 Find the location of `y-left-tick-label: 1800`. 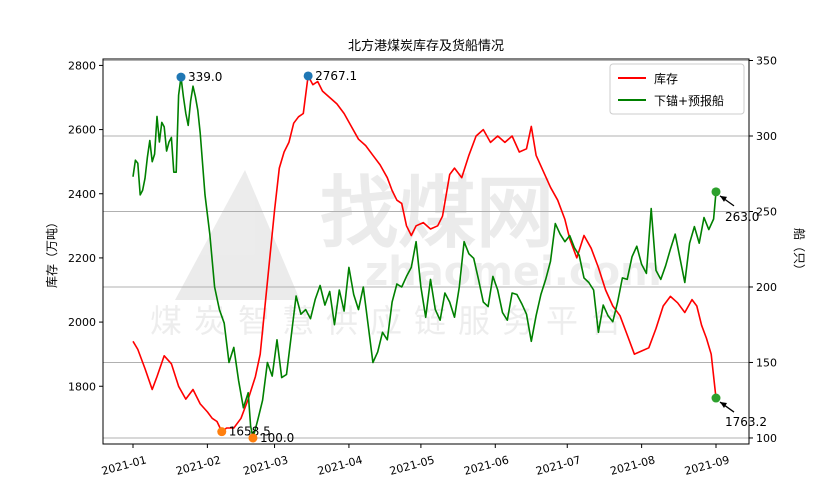

y-left-tick-label: 1800 is located at coordinates (82, 386).